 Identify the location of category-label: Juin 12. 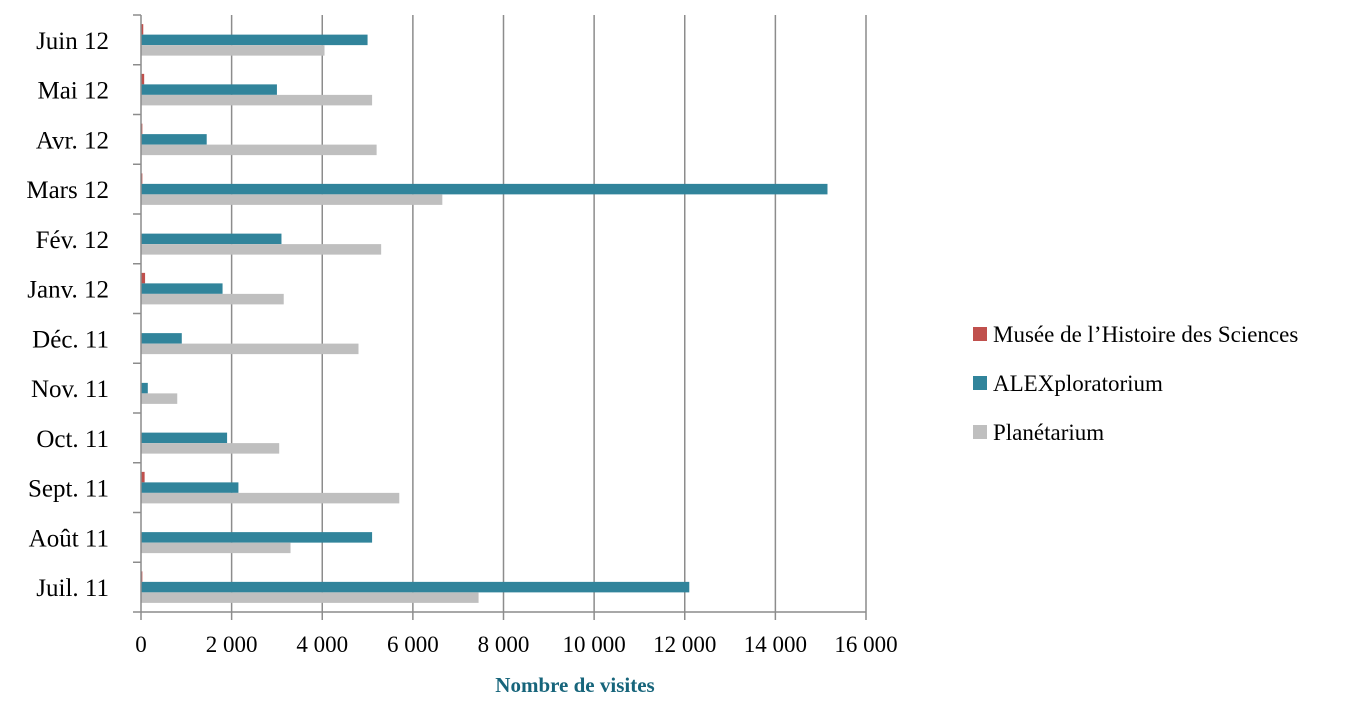
(72, 41).